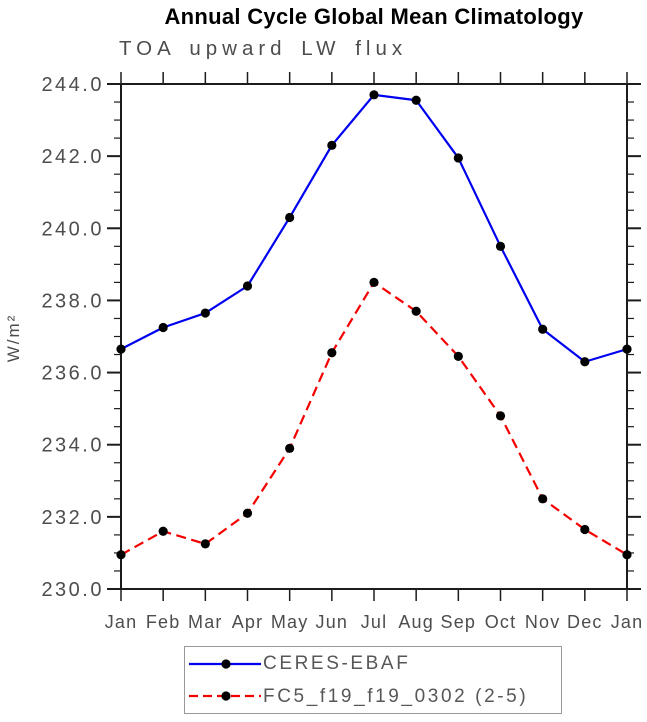 This screenshot has width=647, height=722. I want to click on svg-text: 234.0, so click(72, 446).